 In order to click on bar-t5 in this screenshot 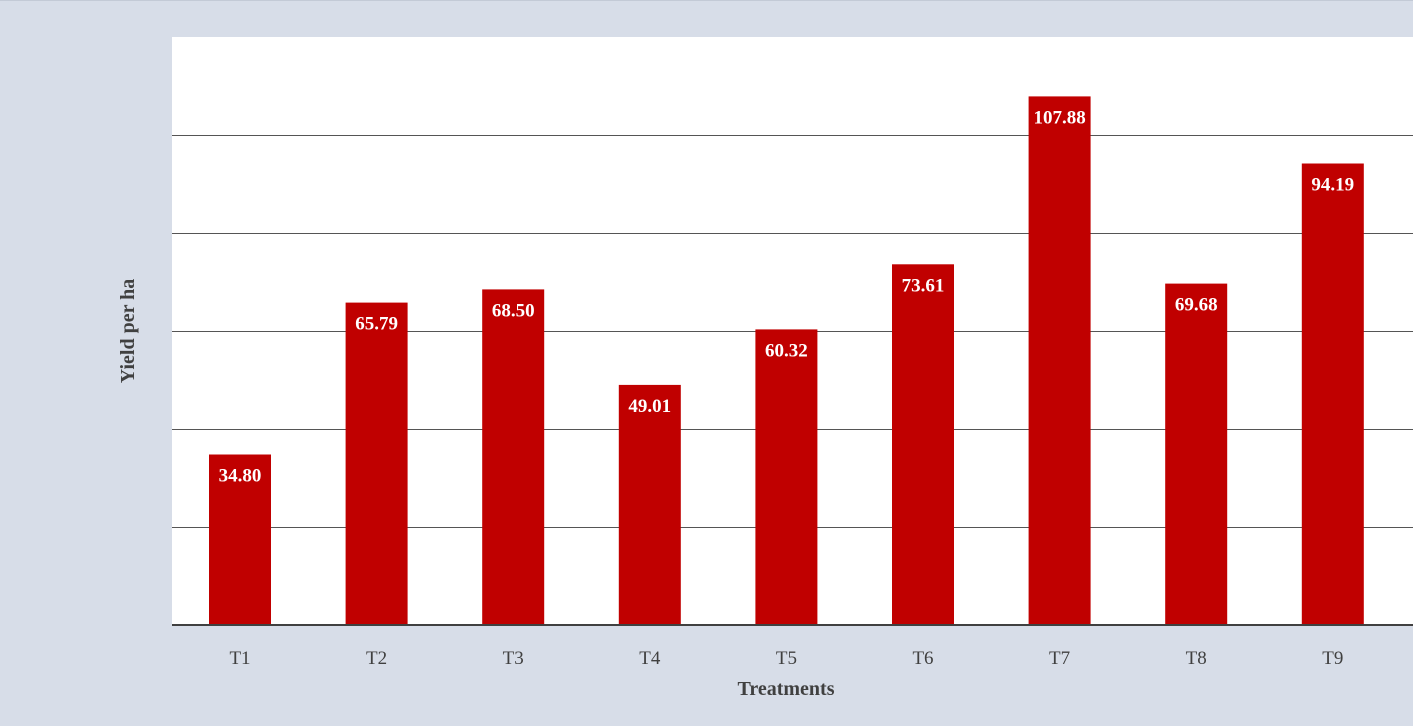, I will do `click(786, 477)`.